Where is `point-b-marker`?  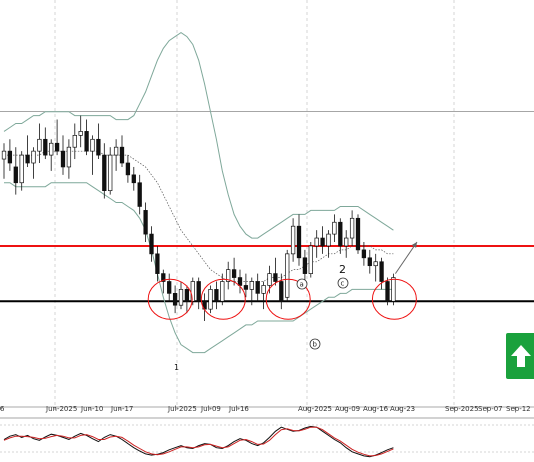
point-b-marker is located at coordinates (315, 344).